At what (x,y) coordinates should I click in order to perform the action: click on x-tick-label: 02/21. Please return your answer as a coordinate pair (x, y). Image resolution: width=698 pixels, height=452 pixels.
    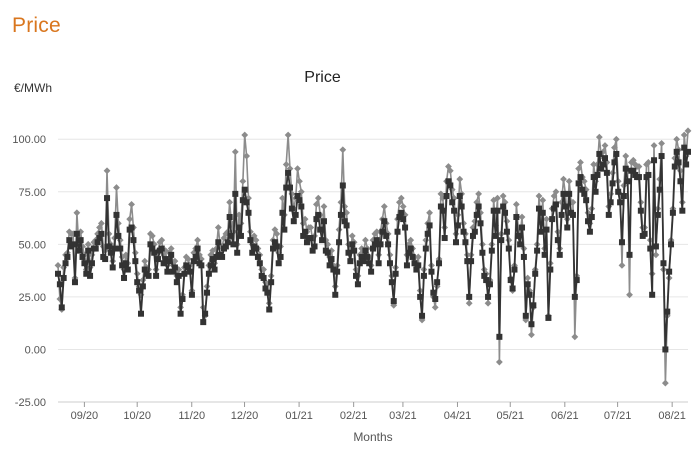
    Looking at the image, I should click on (354, 416).